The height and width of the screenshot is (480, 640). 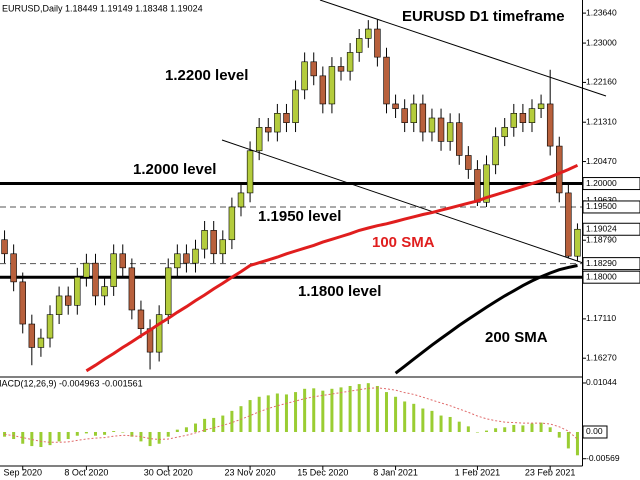 I want to click on y-tick-label: -0.00569, so click(x=603, y=458).